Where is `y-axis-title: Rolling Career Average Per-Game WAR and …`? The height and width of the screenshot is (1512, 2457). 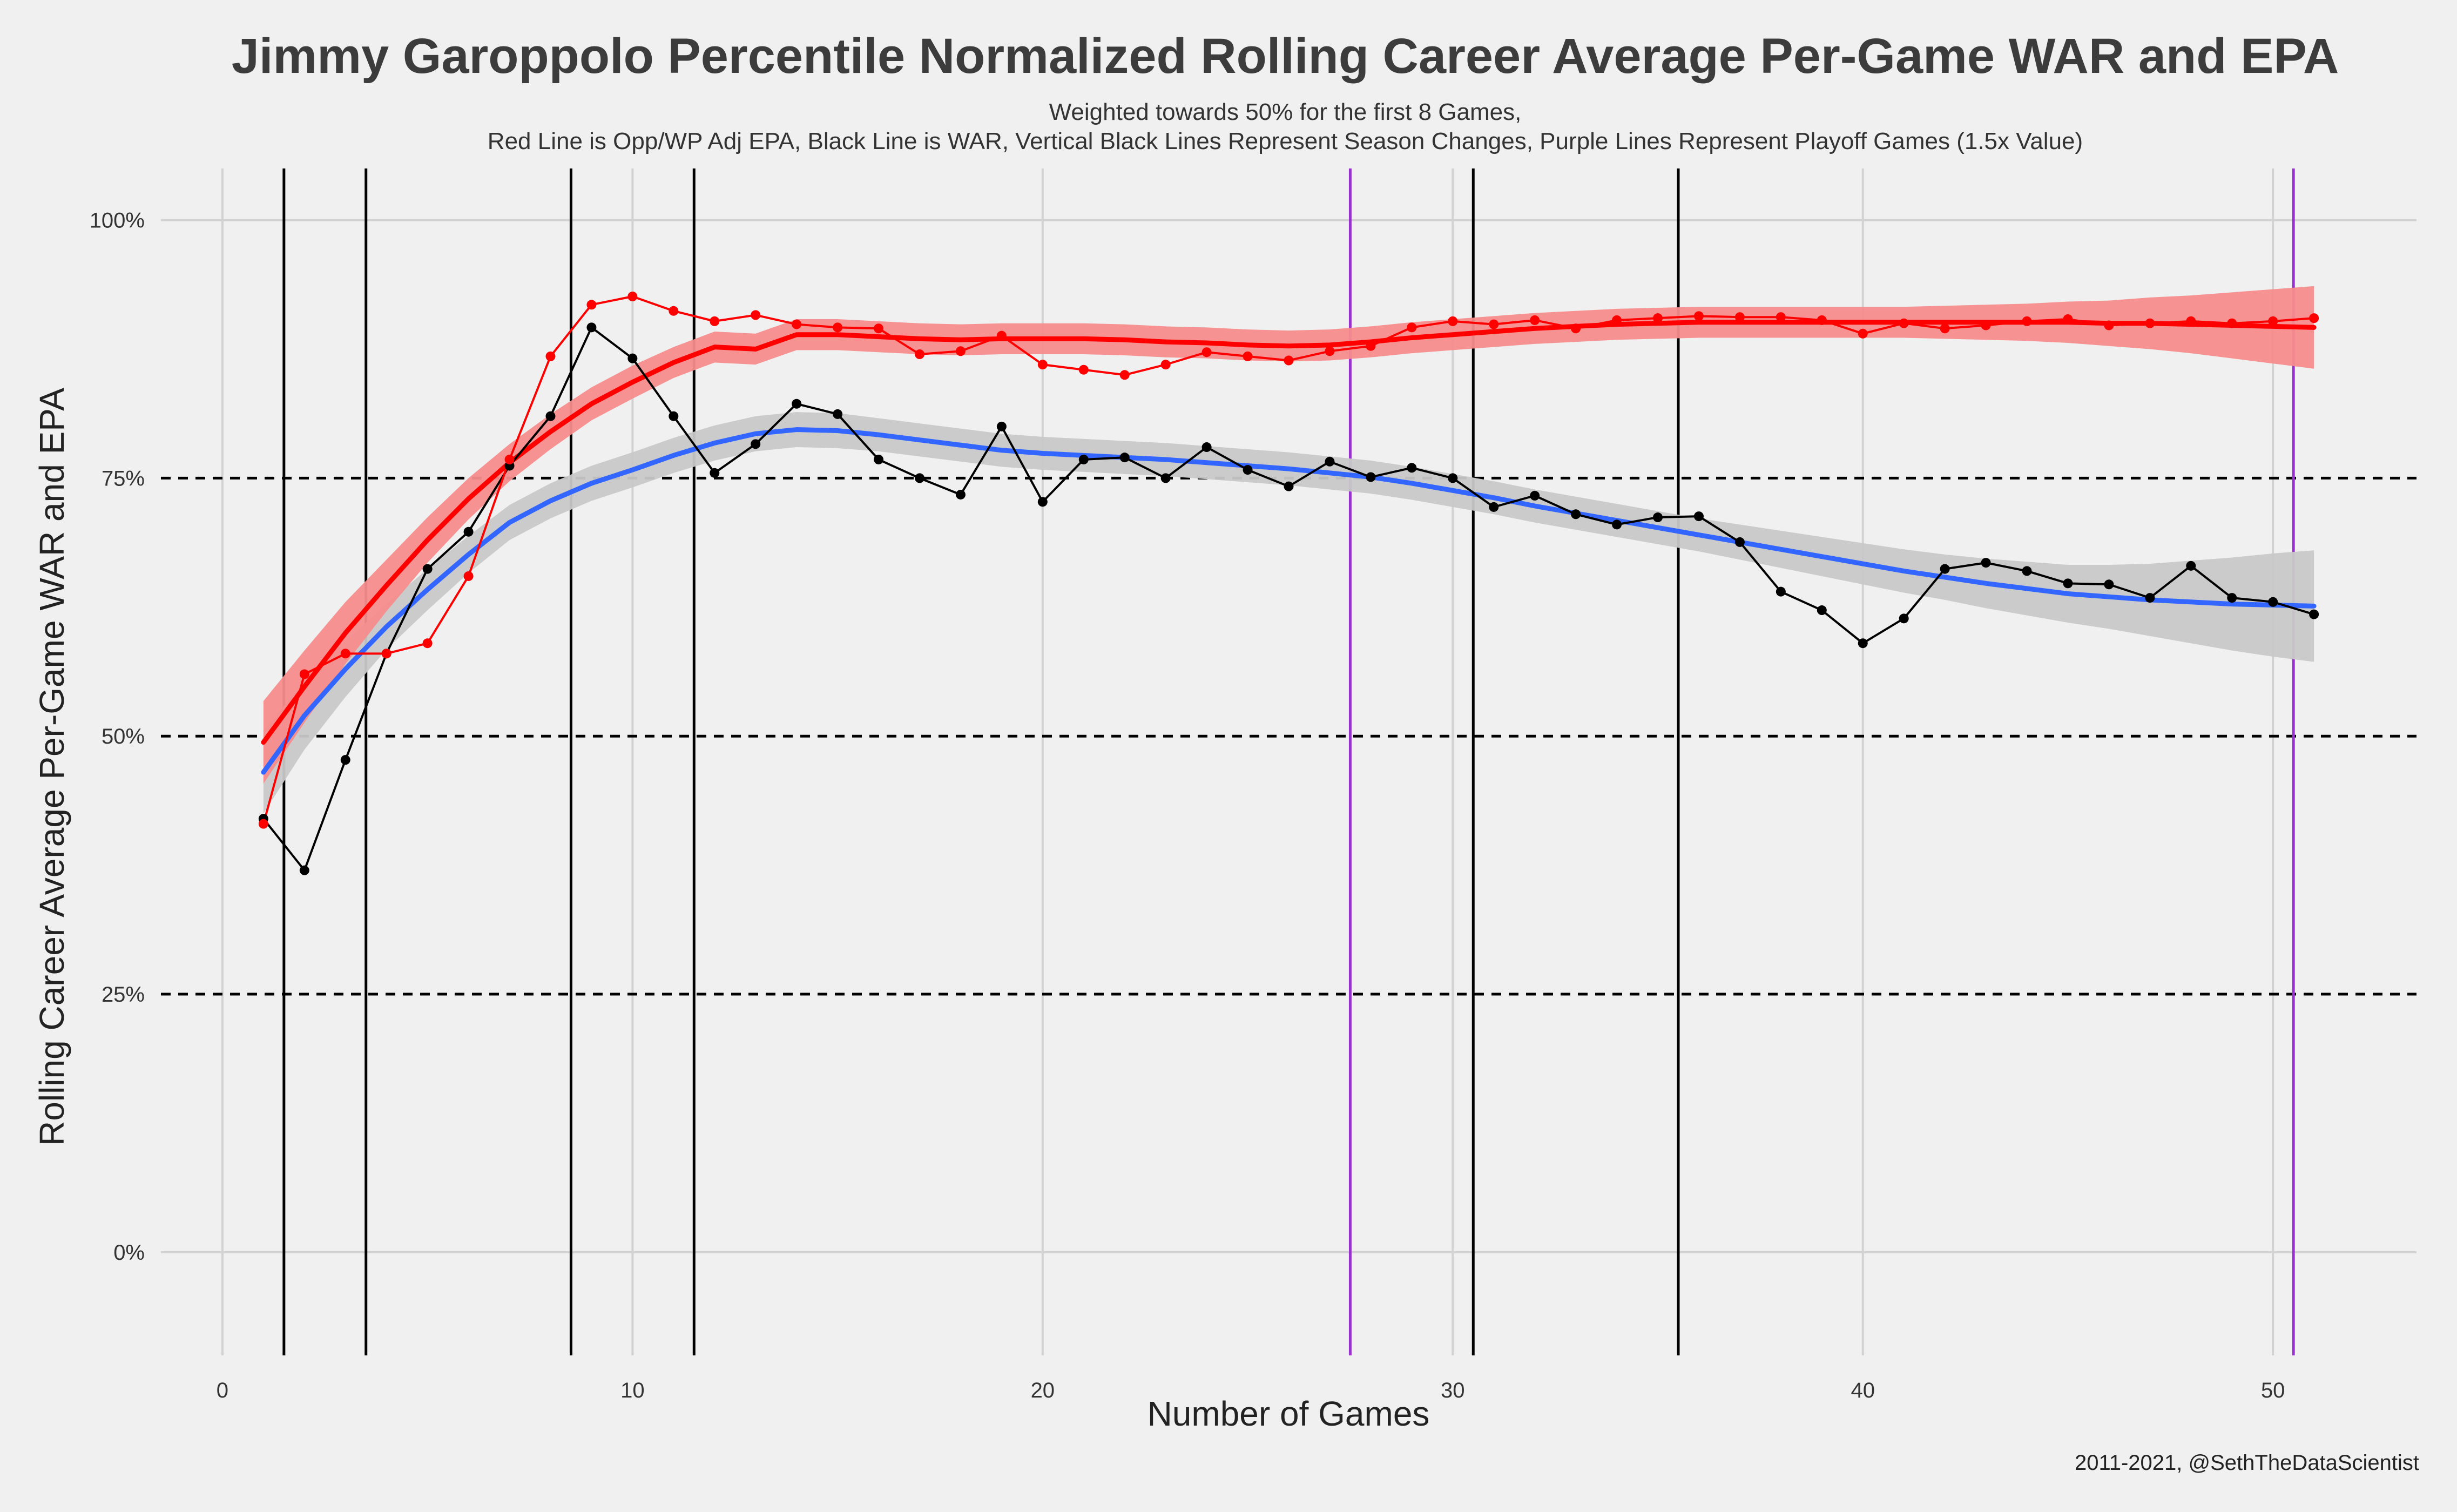 y-axis-title: Rolling Career Average Per-Game WAR and … is located at coordinates (51, 767).